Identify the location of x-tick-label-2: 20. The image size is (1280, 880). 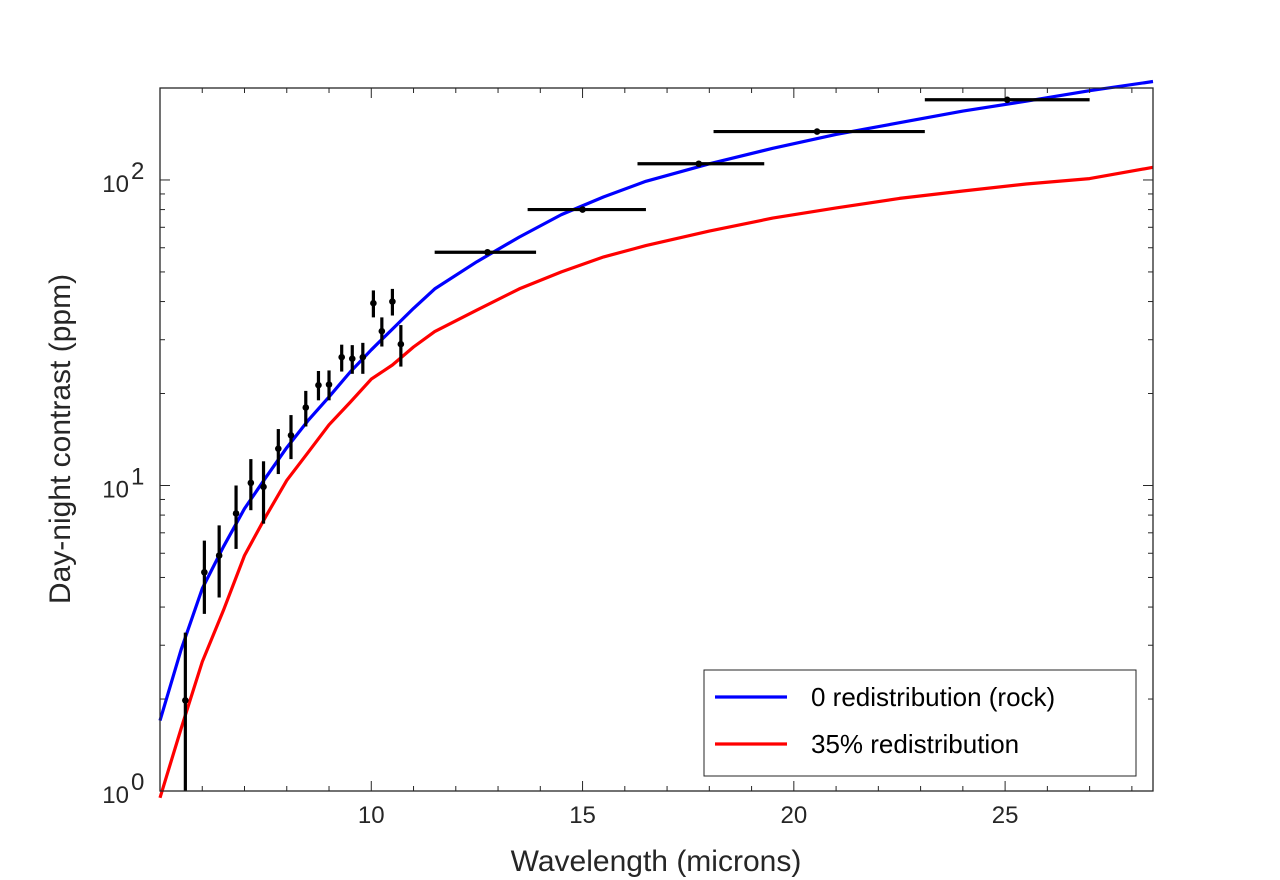
(793, 815).